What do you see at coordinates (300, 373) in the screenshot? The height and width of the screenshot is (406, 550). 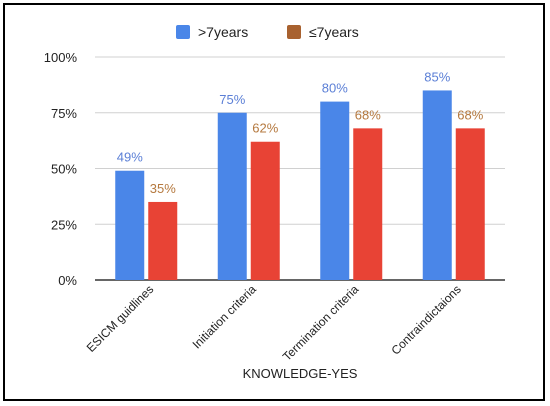 I see `x-axis-title: KNOWLEDGE-YES` at bounding box center [300, 373].